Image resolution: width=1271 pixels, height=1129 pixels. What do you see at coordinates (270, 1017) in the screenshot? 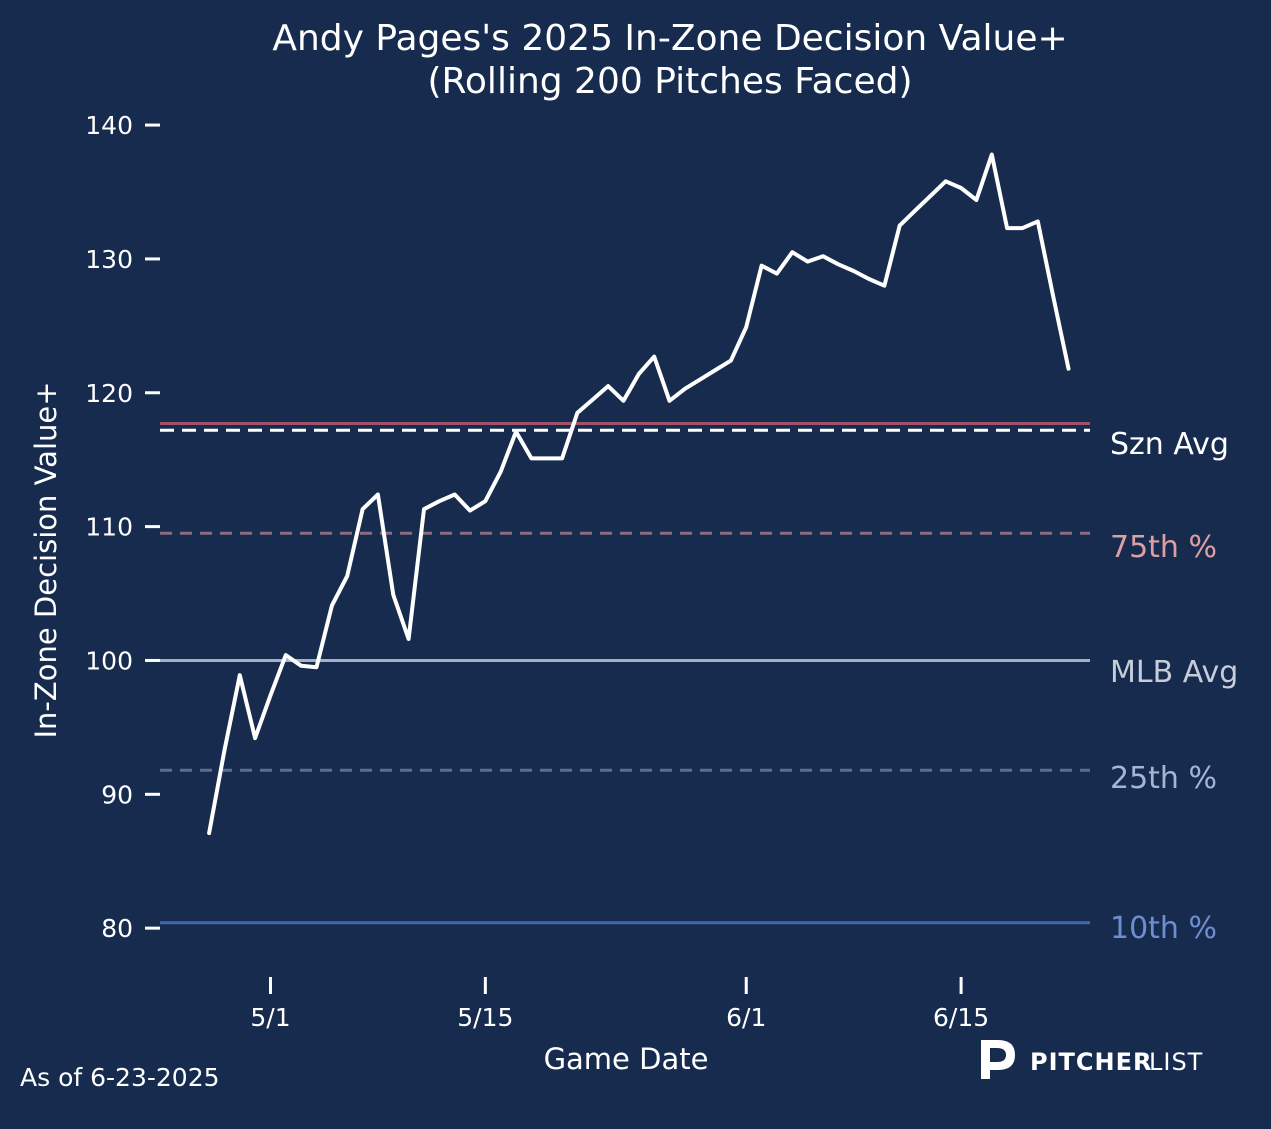
I see `x-tick-label-0: 5/1` at bounding box center [270, 1017].